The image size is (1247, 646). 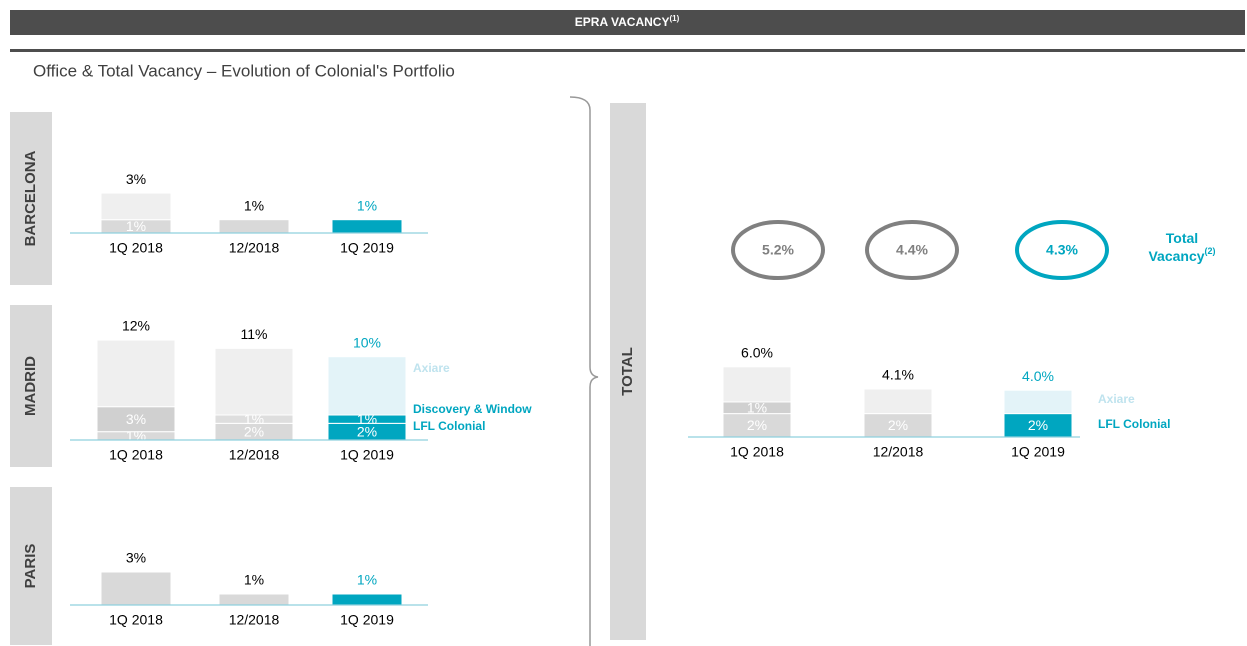 What do you see at coordinates (674, 18) in the screenshot?
I see `title-note: (1)` at bounding box center [674, 18].